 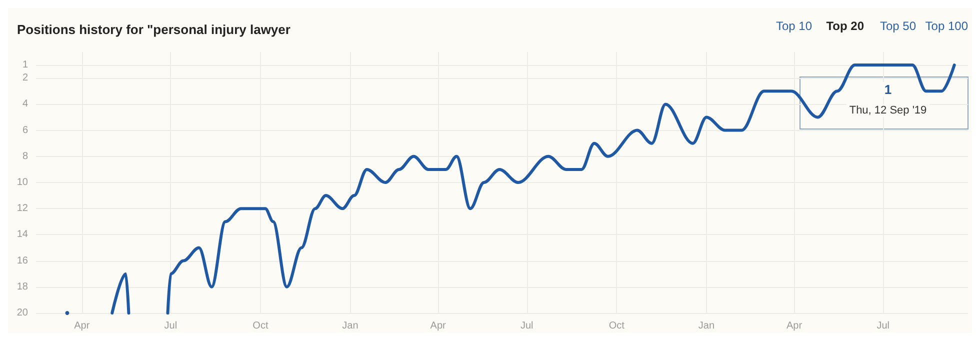 What do you see at coordinates (845, 26) in the screenshot?
I see `text: Top 20` at bounding box center [845, 26].